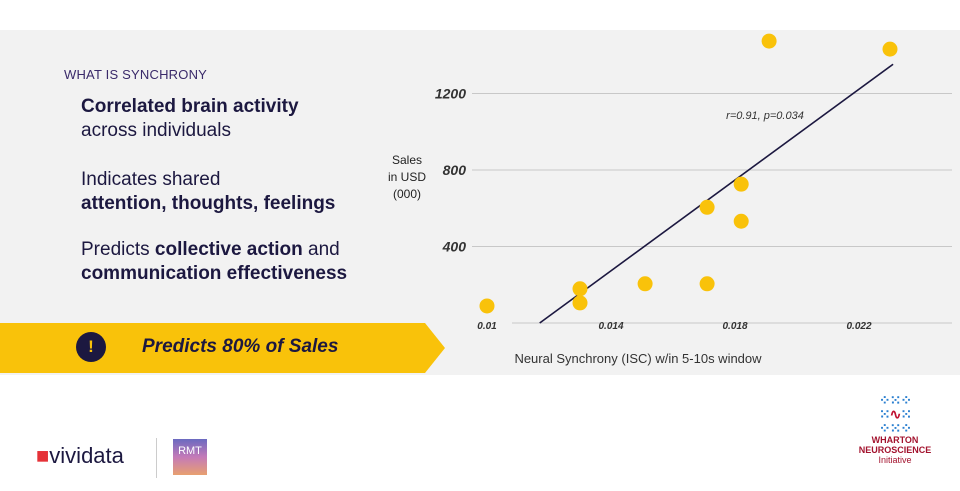 This screenshot has width=960, height=491. I want to click on wharton-line1: WHARTON, so click(895, 440).